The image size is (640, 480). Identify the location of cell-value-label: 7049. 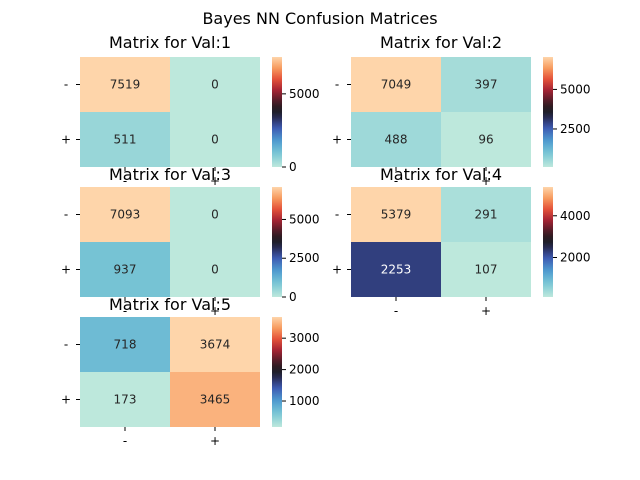
(396, 85).